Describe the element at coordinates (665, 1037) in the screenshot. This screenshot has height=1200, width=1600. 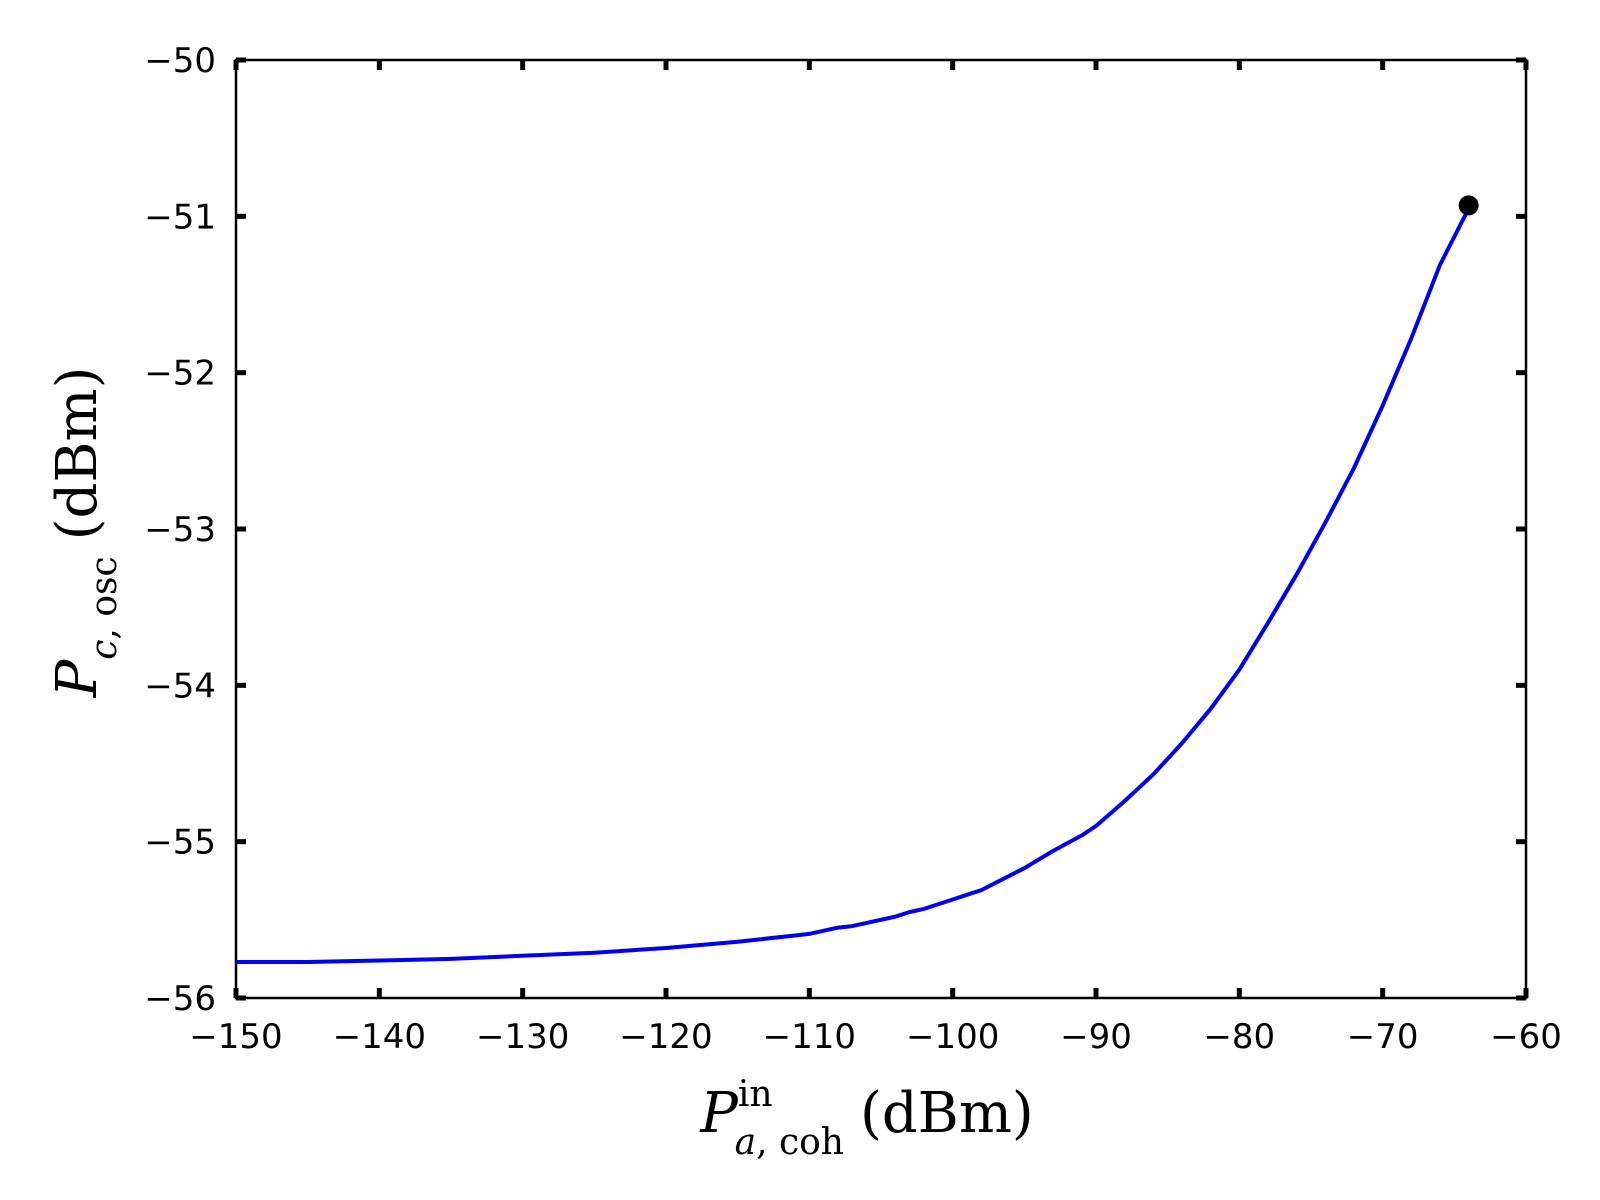
I see `x-tick-label: −120` at that location.